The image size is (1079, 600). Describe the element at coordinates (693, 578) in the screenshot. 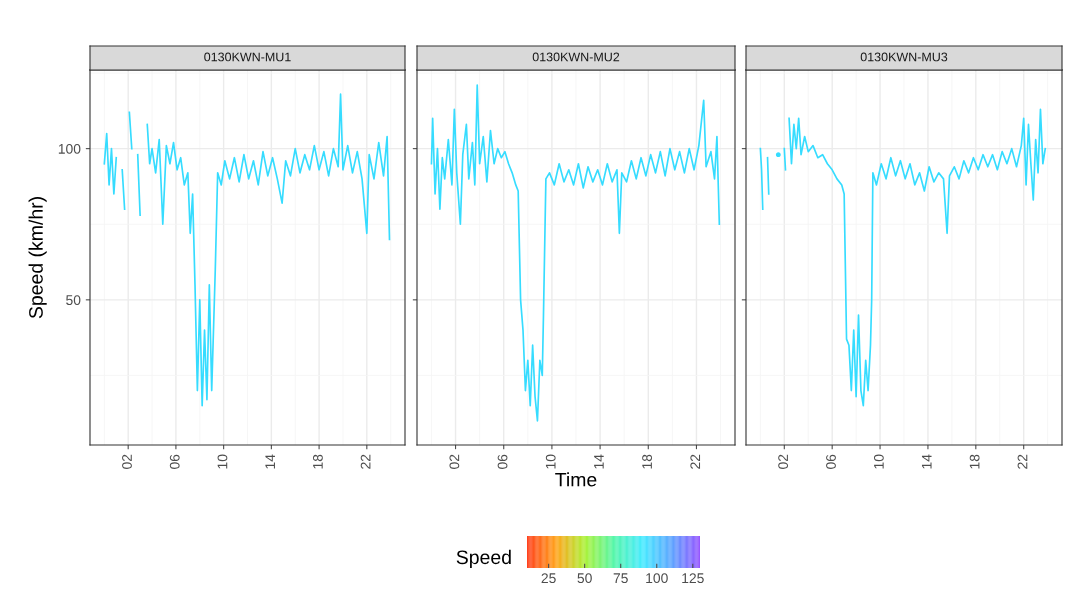

I see `color-bar-label: 125` at that location.